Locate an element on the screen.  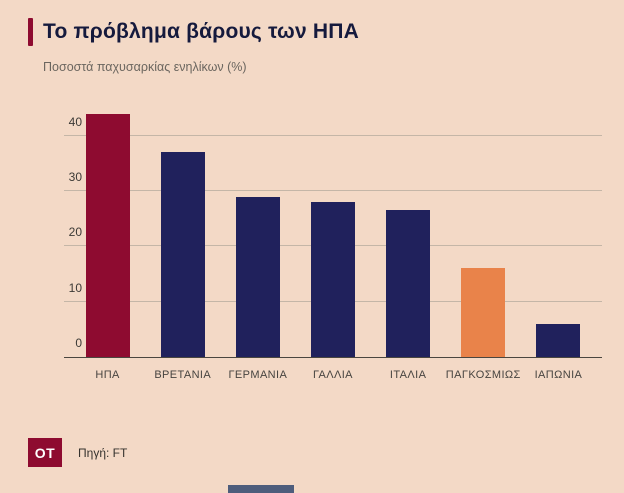
x-label-ΓΕΡΜΑΝΙΑ: ΓΕΡΜΑΝΙΑ is located at coordinates (258, 375).